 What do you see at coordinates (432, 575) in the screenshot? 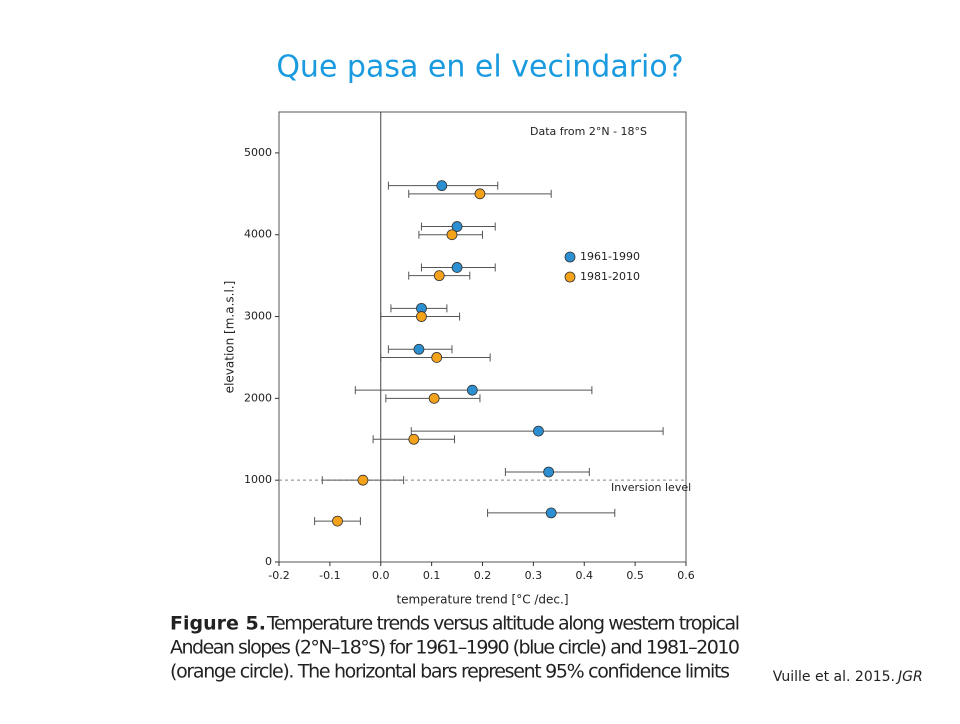
I see `x-tick-label: 0.1` at bounding box center [432, 575].